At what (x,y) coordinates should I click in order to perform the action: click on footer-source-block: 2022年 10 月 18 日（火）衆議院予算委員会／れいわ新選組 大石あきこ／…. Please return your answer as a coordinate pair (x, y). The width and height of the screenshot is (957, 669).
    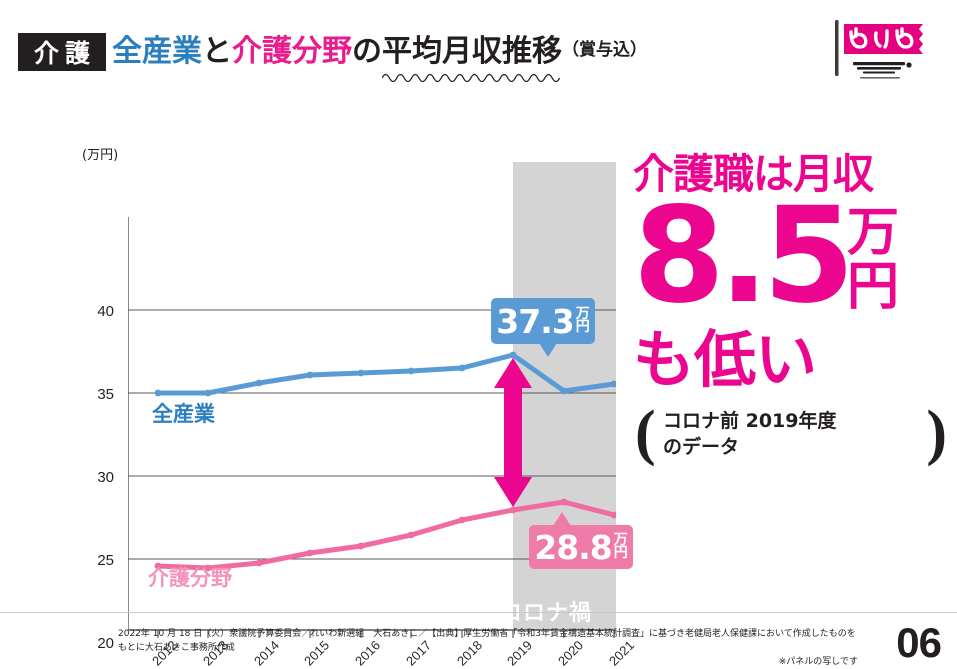
    Looking at the image, I should click on (488, 648).